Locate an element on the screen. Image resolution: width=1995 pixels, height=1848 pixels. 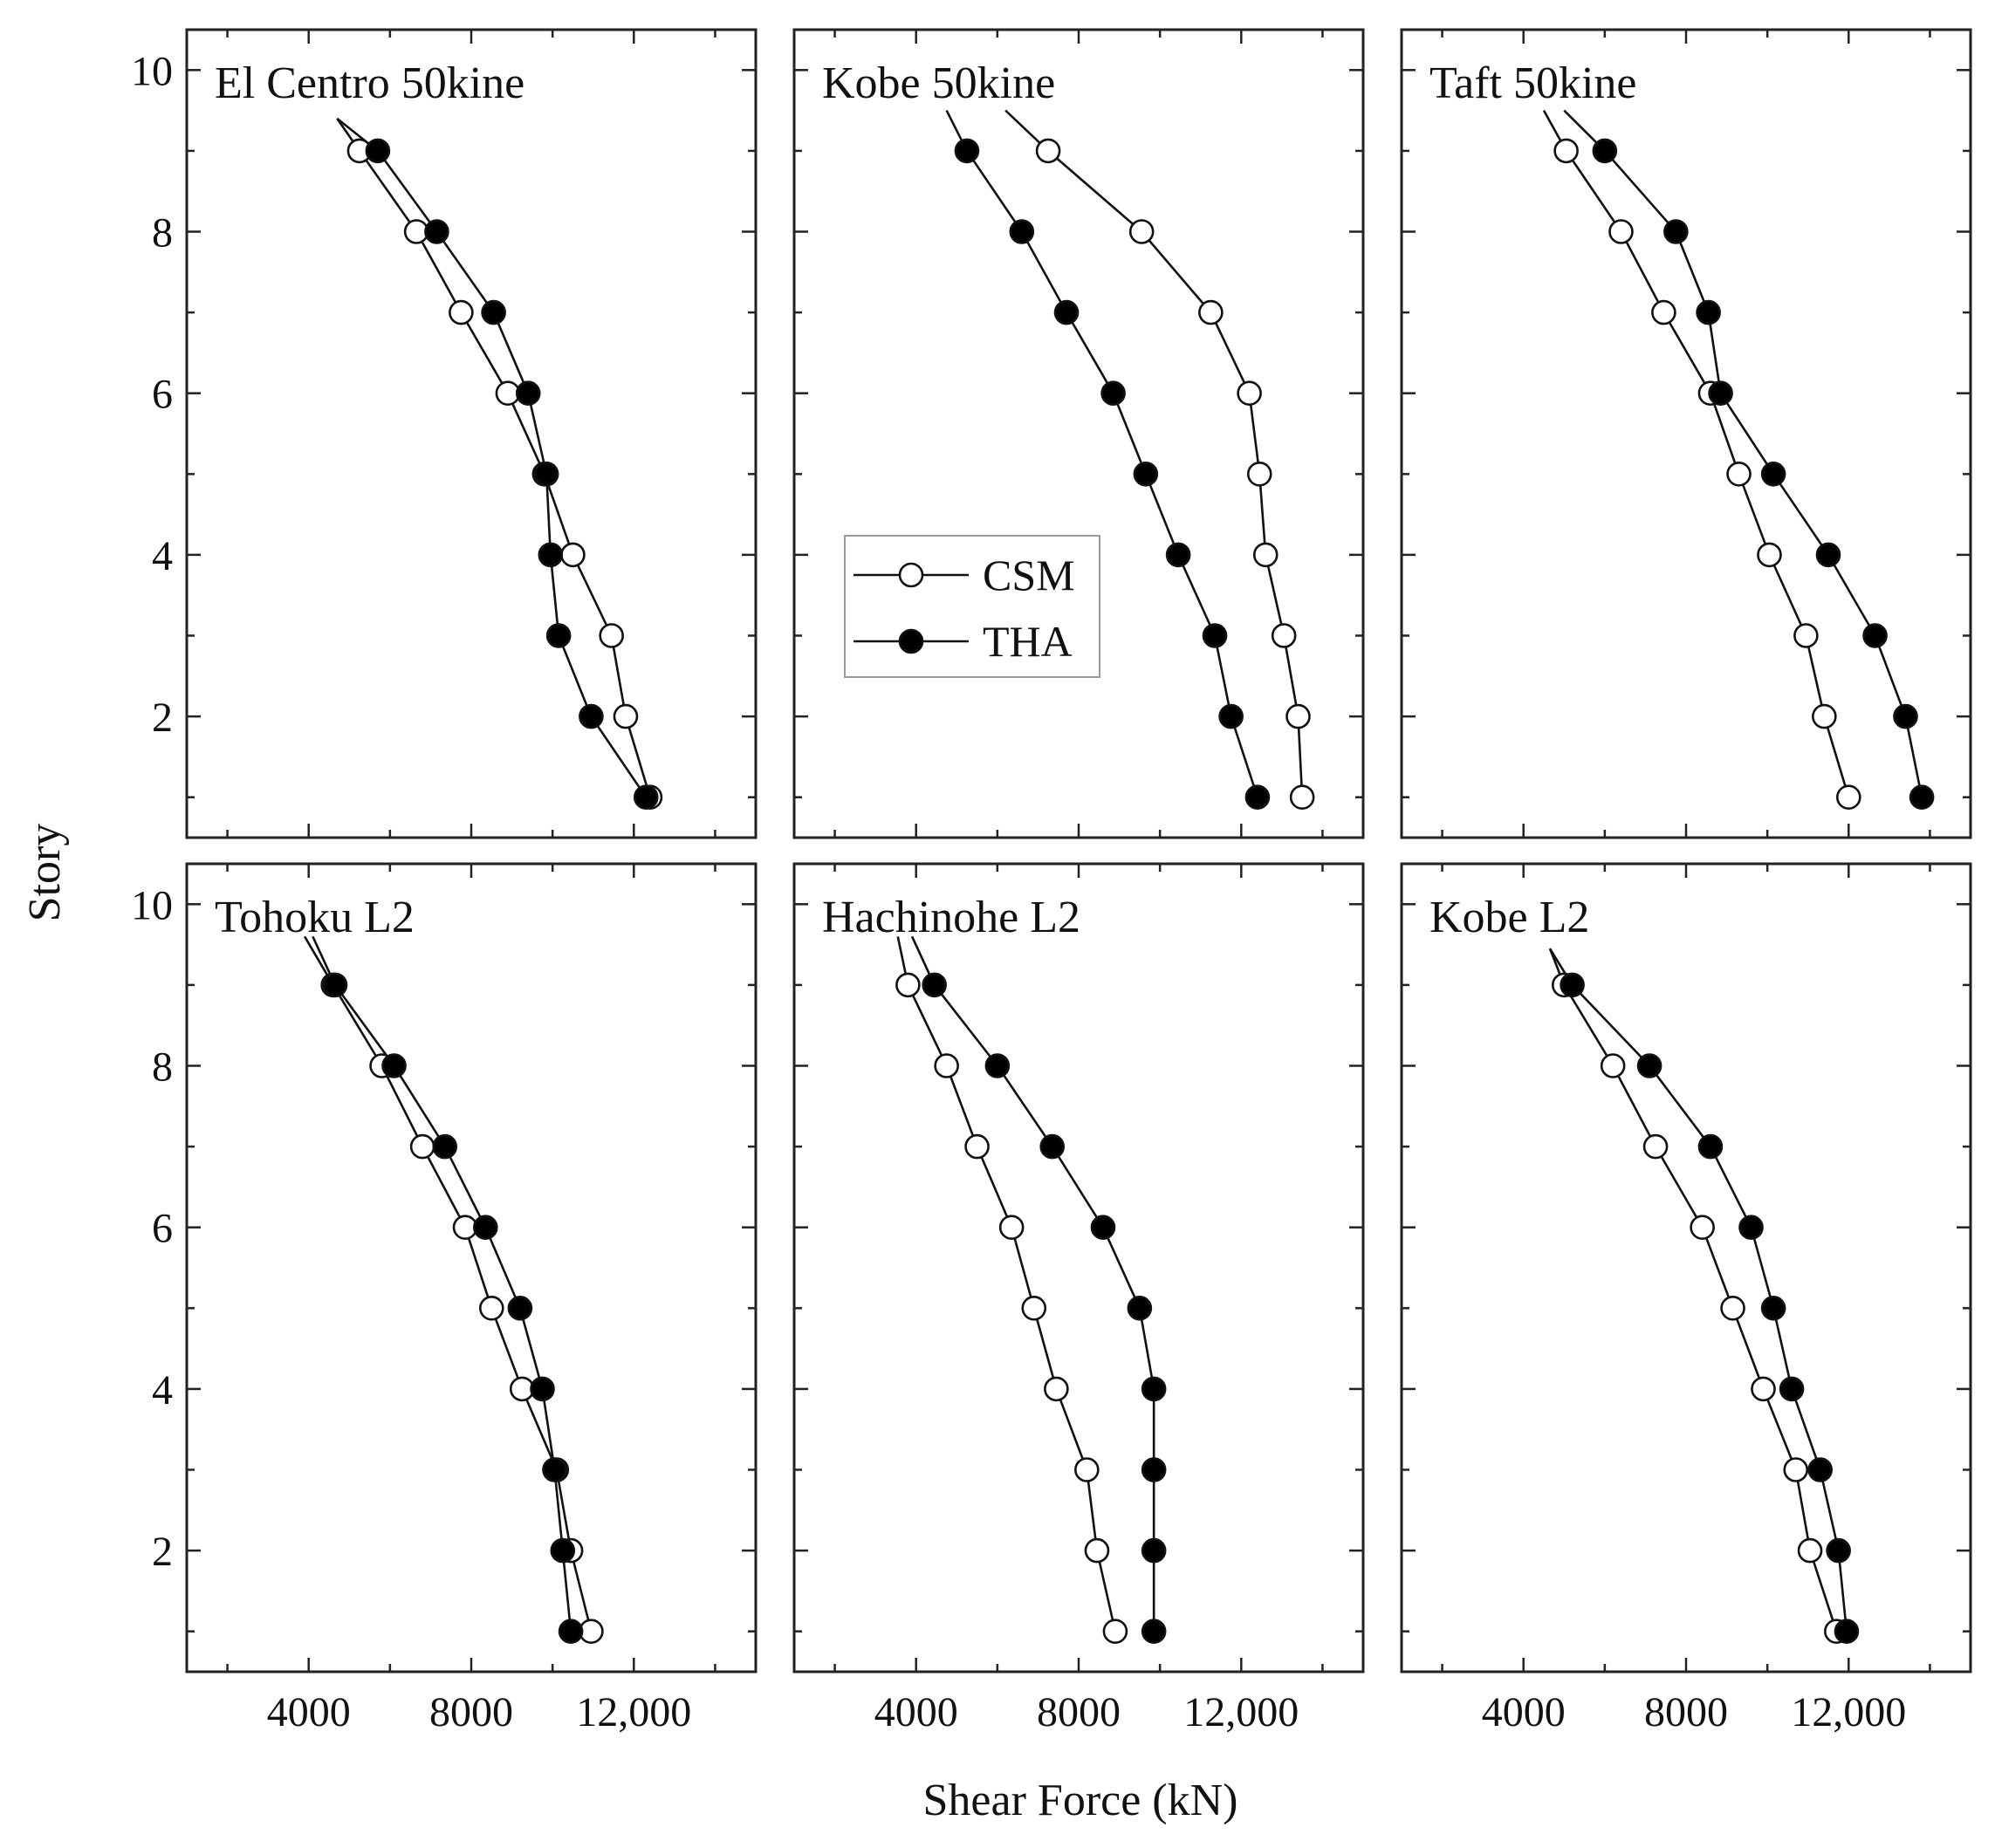
panel-title: Hachinohe L2 is located at coordinates (951, 917).